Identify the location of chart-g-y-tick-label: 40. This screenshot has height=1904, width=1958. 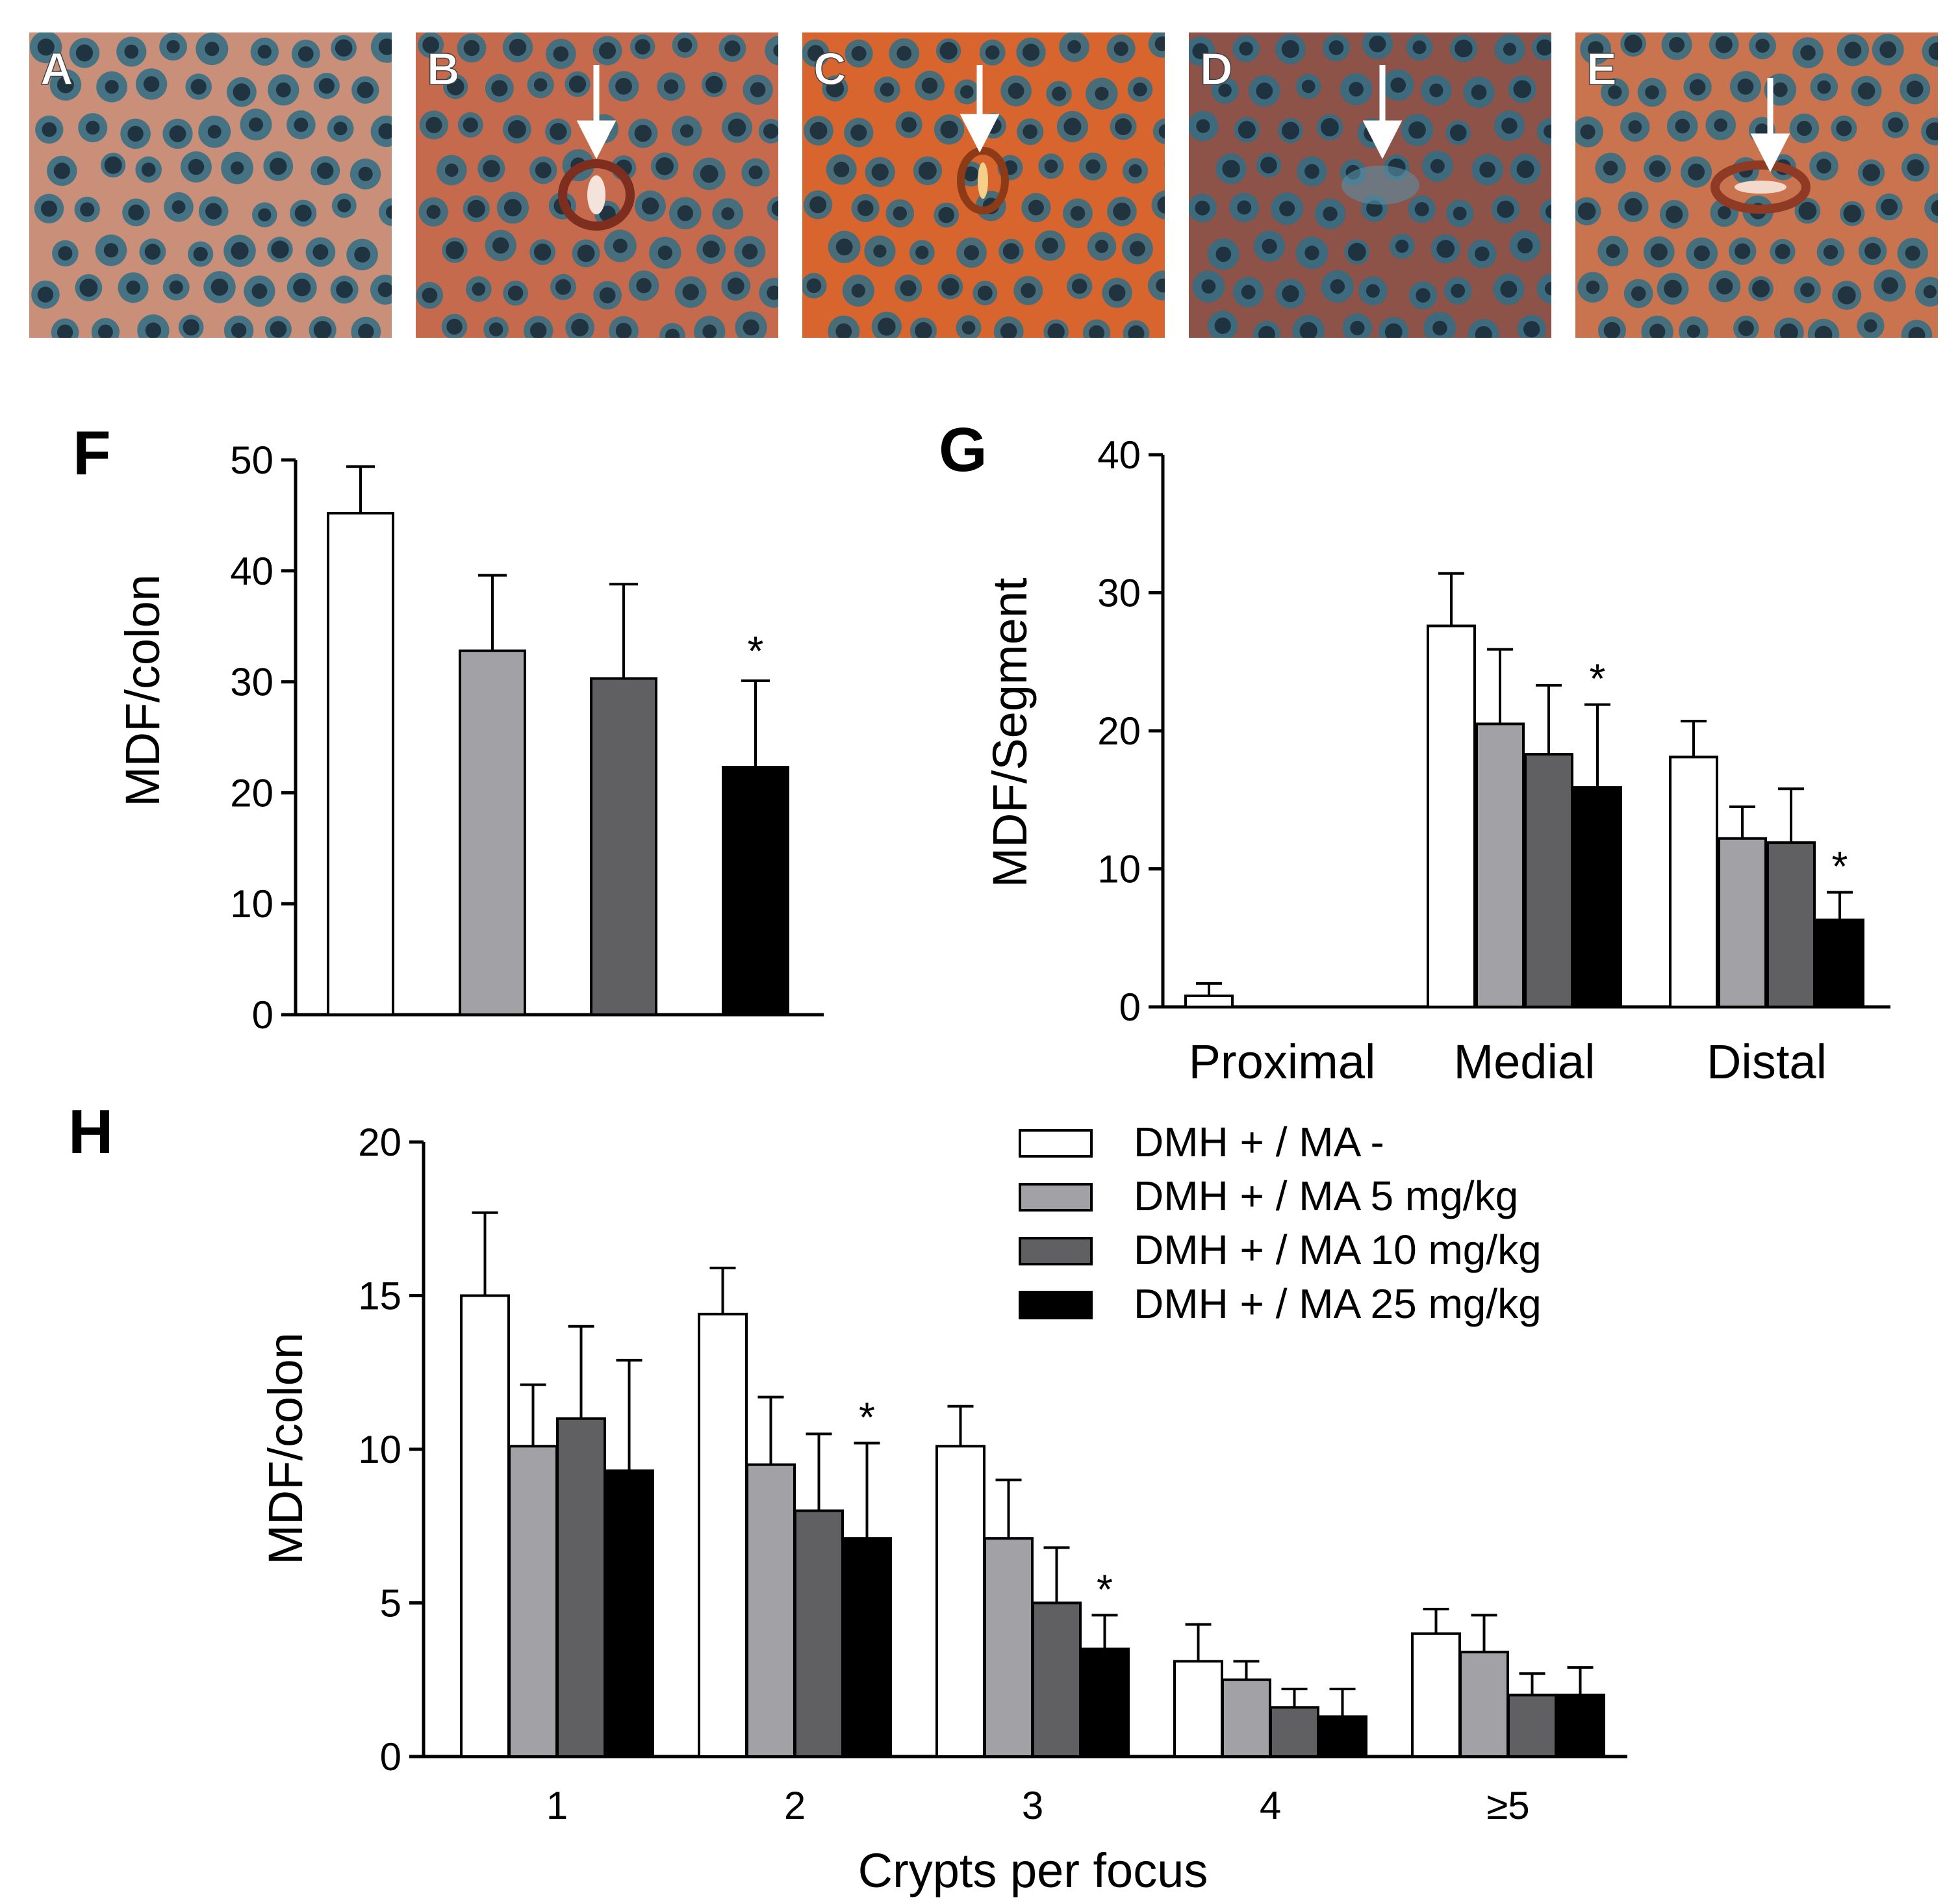
(1119, 455).